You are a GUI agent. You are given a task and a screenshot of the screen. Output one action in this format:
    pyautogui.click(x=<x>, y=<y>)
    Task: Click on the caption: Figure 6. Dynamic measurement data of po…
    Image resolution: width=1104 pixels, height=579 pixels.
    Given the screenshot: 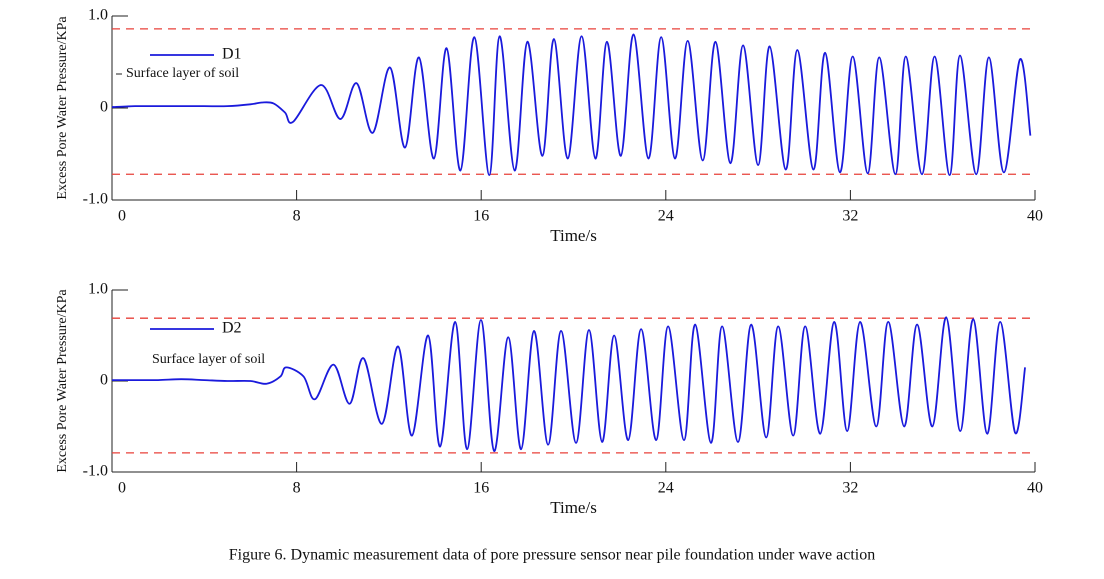 What is the action you would take?
    pyautogui.click(x=552, y=555)
    